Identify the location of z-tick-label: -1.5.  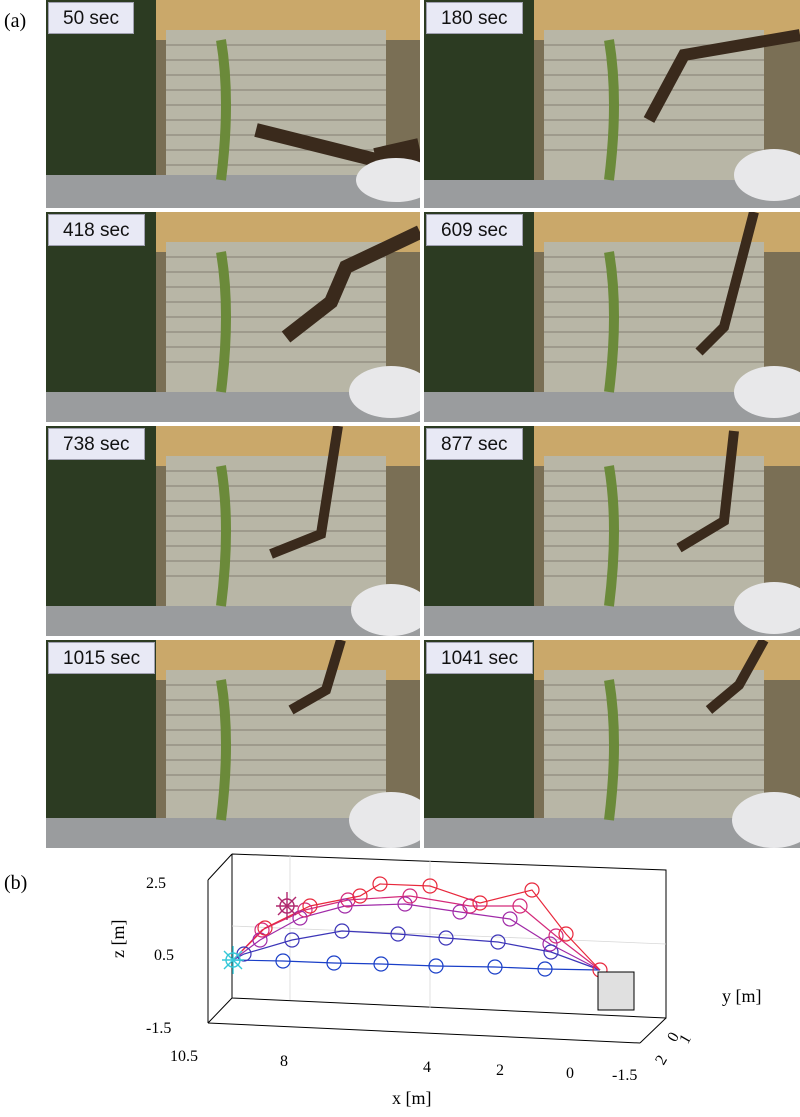
(158, 1028).